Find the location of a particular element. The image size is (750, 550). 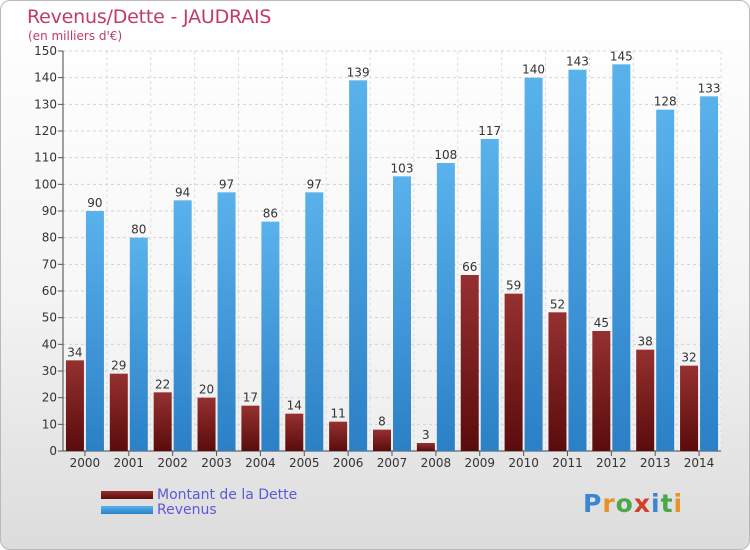

x-tick-label: 2004 is located at coordinates (260, 463).